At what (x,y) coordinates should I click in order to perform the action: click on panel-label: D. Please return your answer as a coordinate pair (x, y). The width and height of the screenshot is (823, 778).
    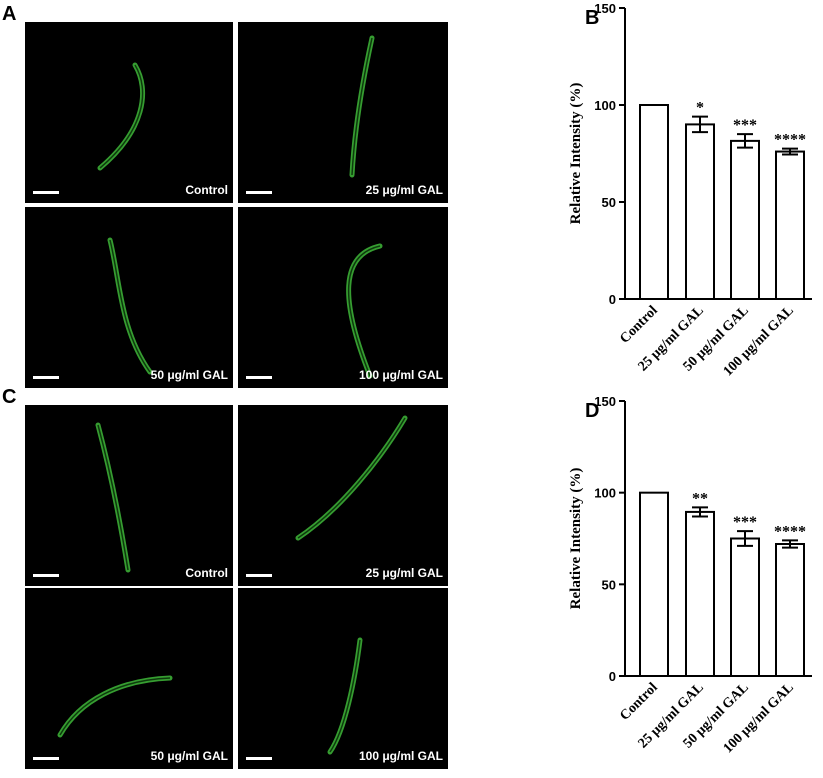
    Looking at the image, I should click on (592, 411).